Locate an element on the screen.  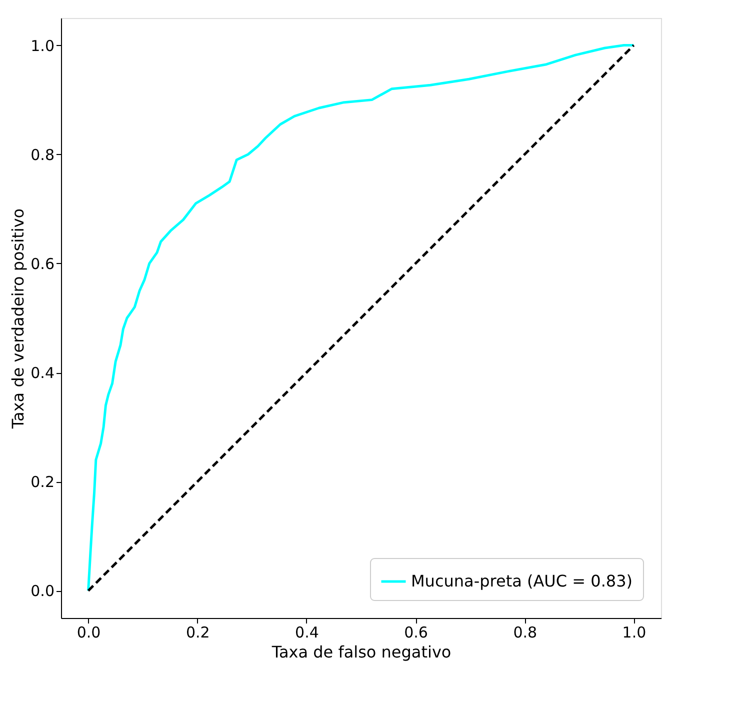
x-tick-label: 0.8 is located at coordinates (525, 633).